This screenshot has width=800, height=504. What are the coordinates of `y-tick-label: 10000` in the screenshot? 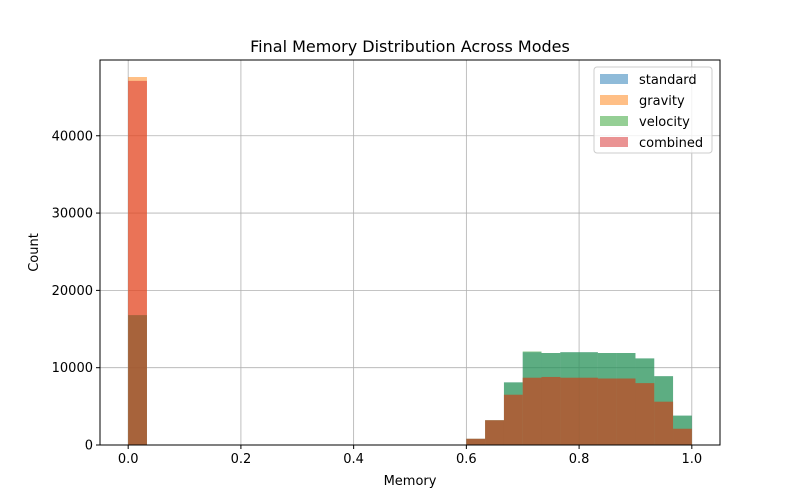 It's located at (72, 368).